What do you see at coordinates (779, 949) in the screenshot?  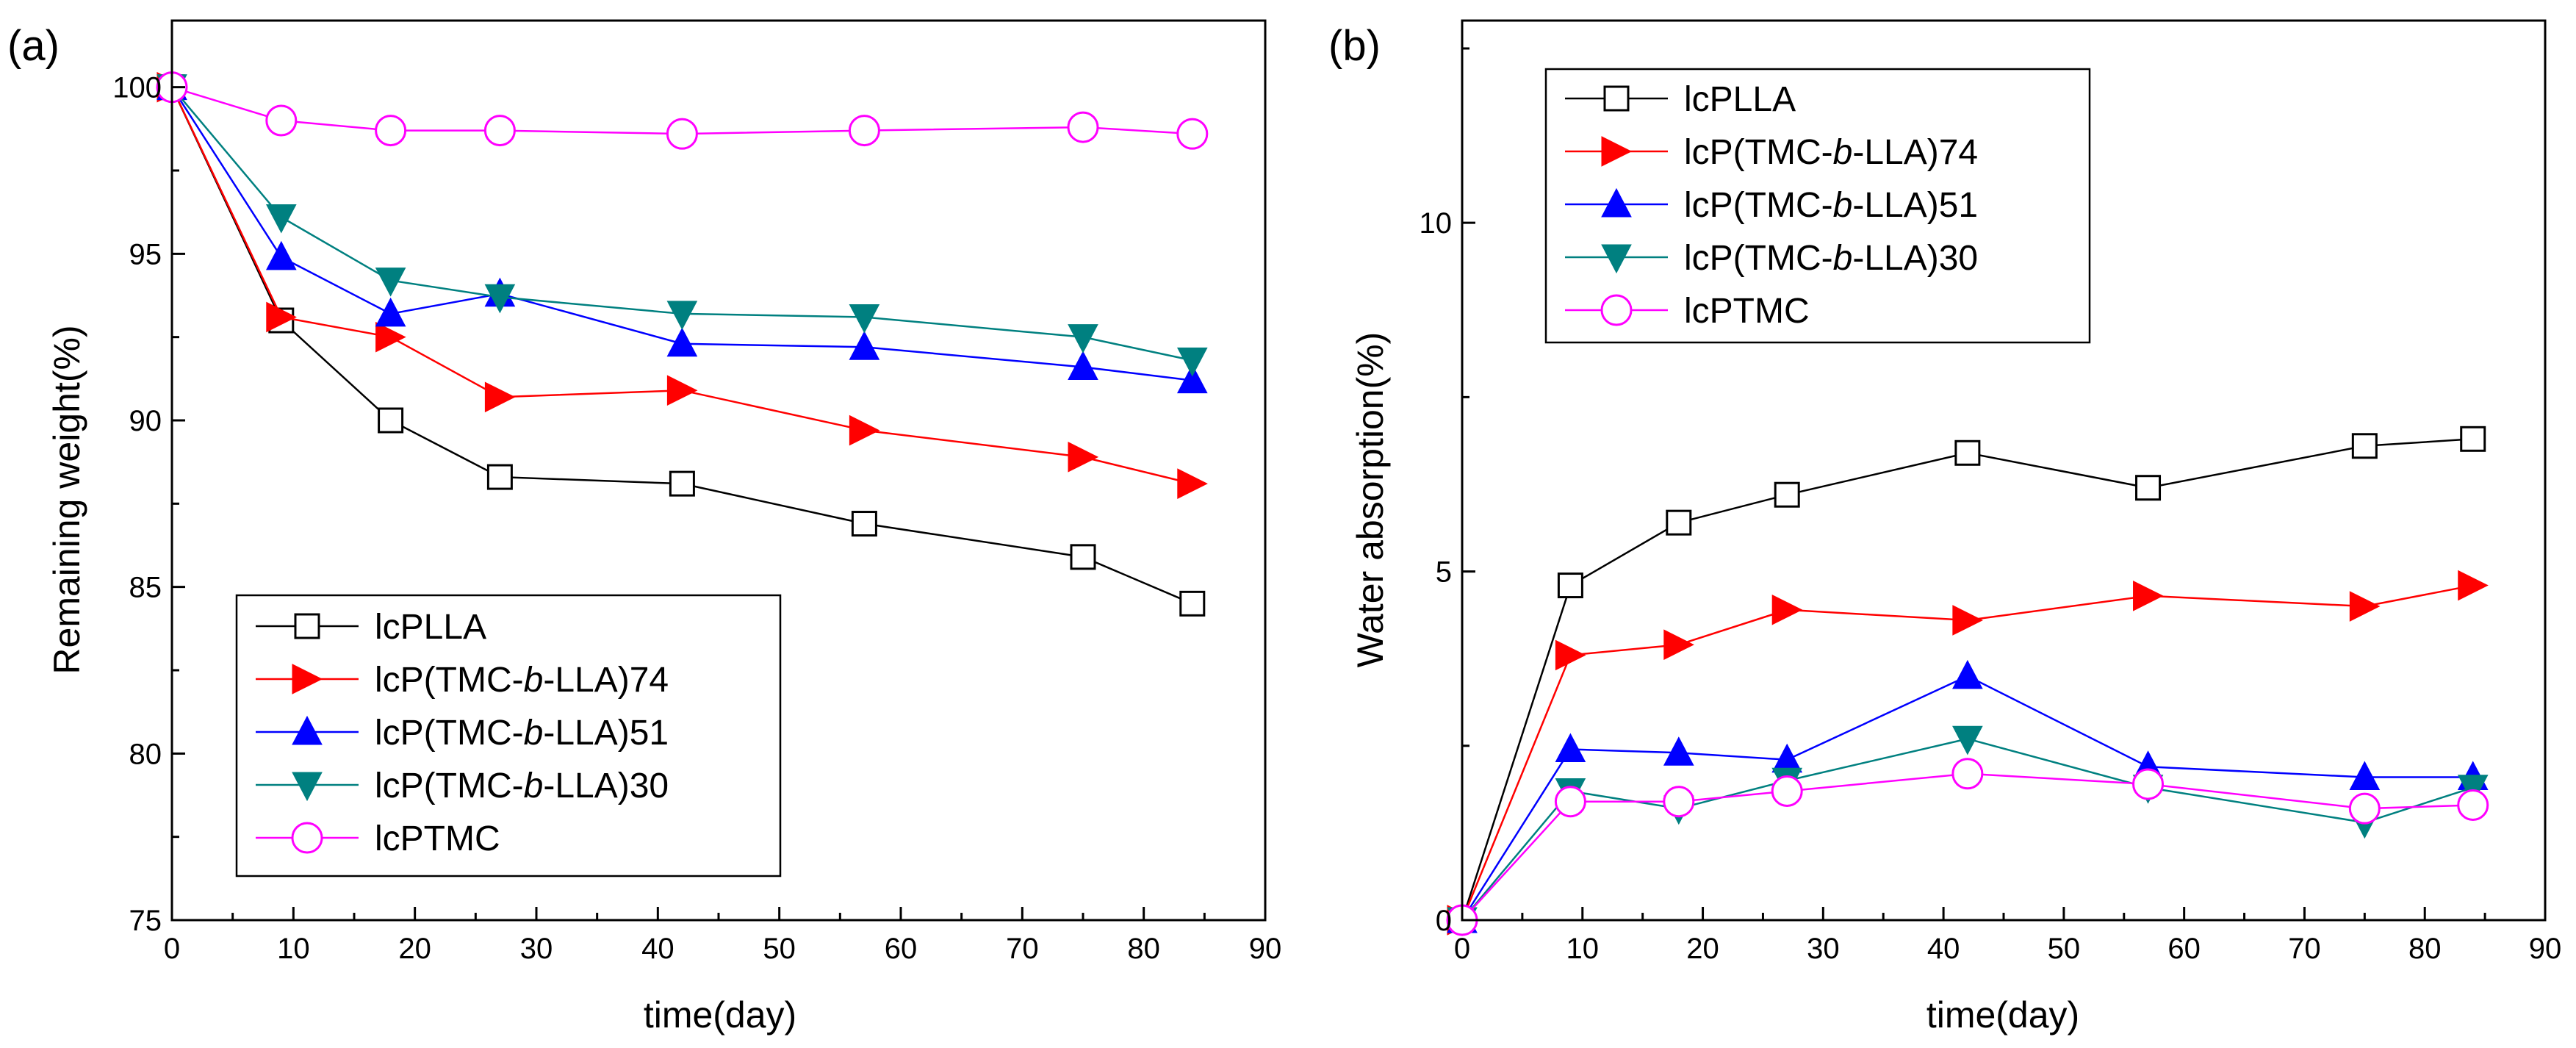 I see `x-tick-label-a-50: 50` at bounding box center [779, 949].